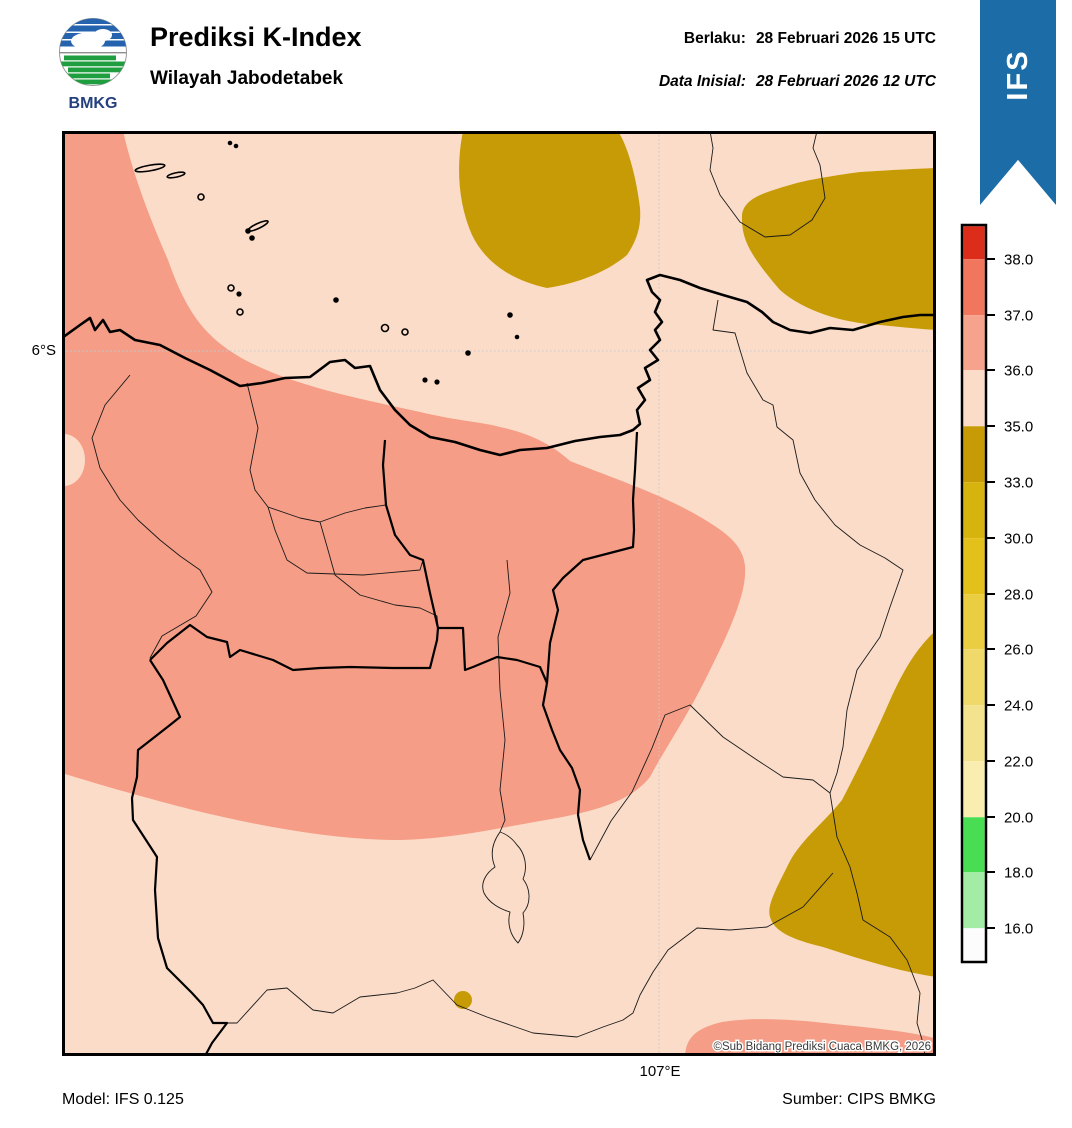  Describe the element at coordinates (1018, 427) in the screenshot. I see `svg-text: 35.0` at that location.